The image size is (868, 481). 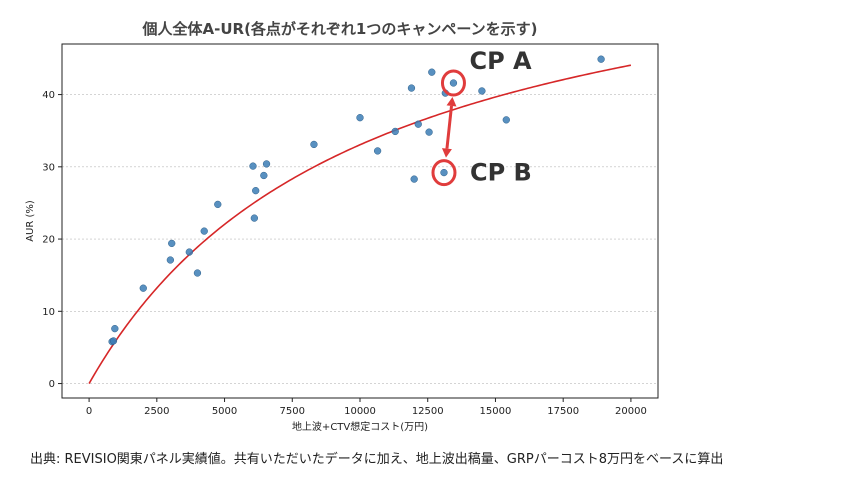 I want to click on x-axis-label: 地上波+CTV想定コスト(万円), so click(x=360, y=426).